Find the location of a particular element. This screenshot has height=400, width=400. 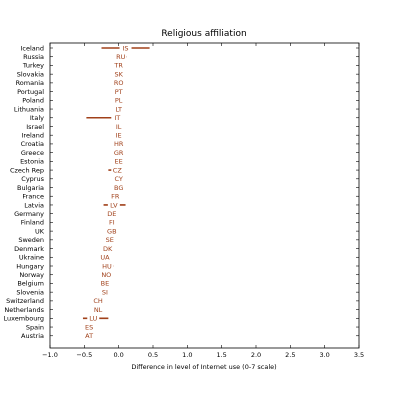

x-tick-label-1: −0.5 is located at coordinates (84, 355).